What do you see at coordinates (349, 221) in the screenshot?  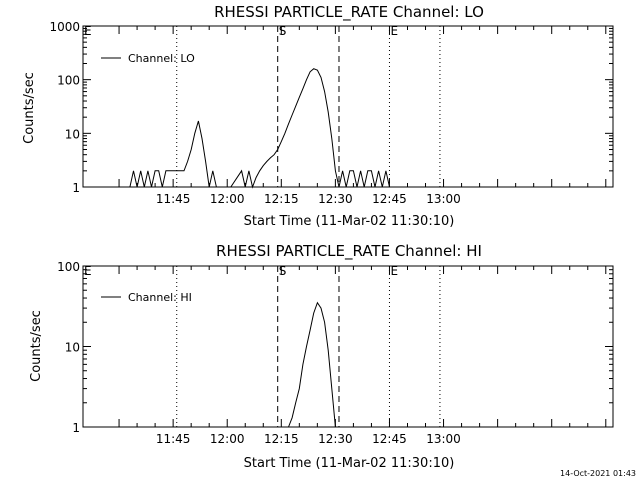 I see `x-axis-label-lo: Start Time (11-Mar-02 11:30:10)` at bounding box center [349, 221].